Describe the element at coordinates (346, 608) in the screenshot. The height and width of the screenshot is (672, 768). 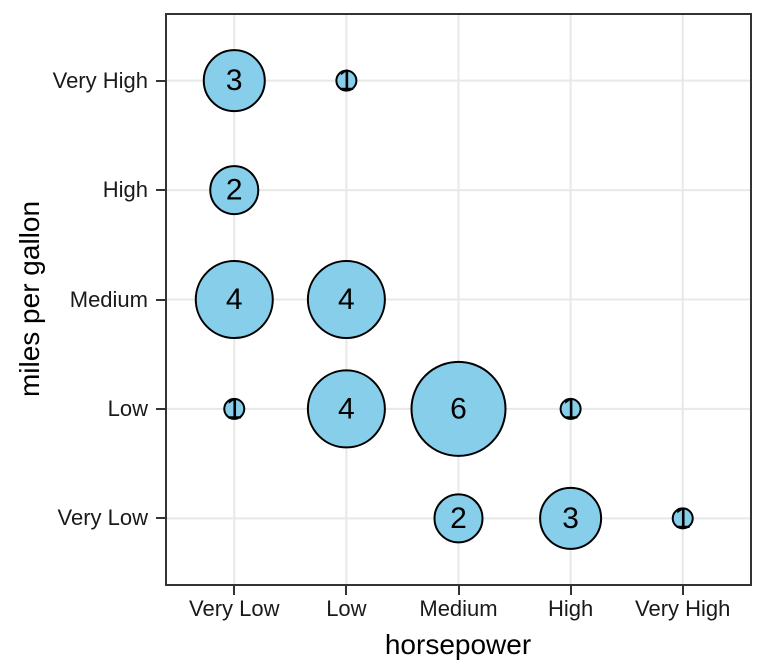
I see `x-tick-label: Low` at that location.